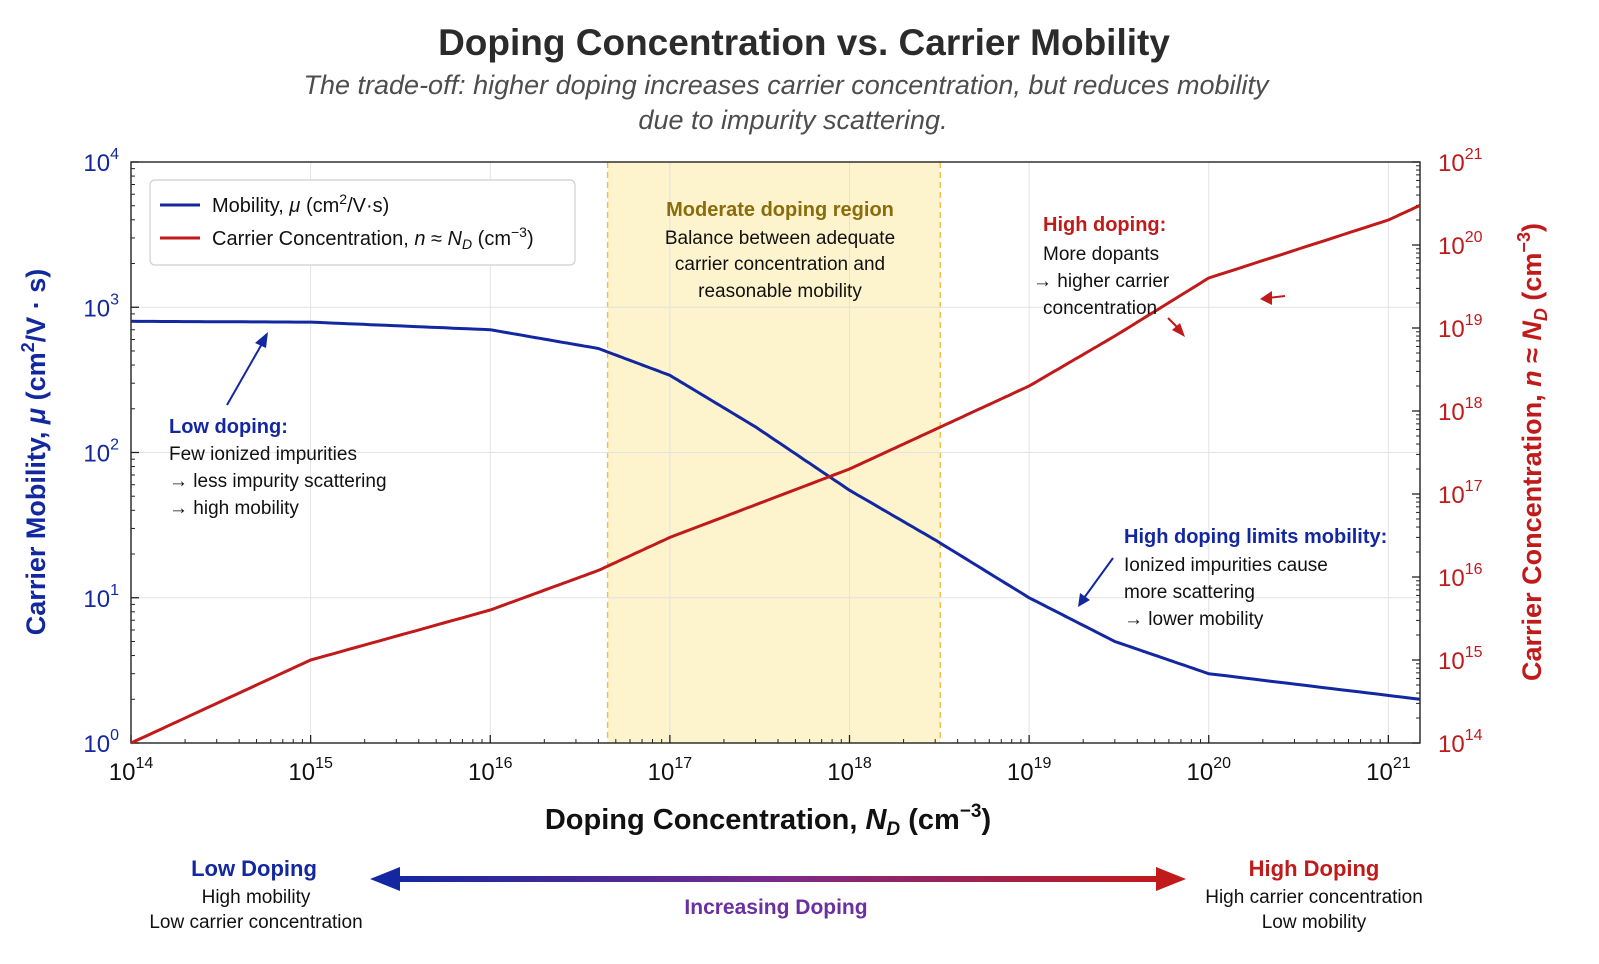 The width and height of the screenshot is (1599, 964). I want to click on y-left-tick-label: 10¹, so click(101, 597).